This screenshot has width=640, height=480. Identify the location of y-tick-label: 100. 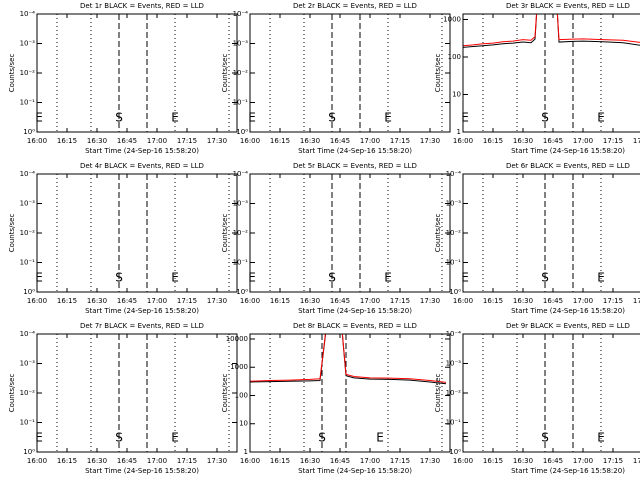
(241, 395).